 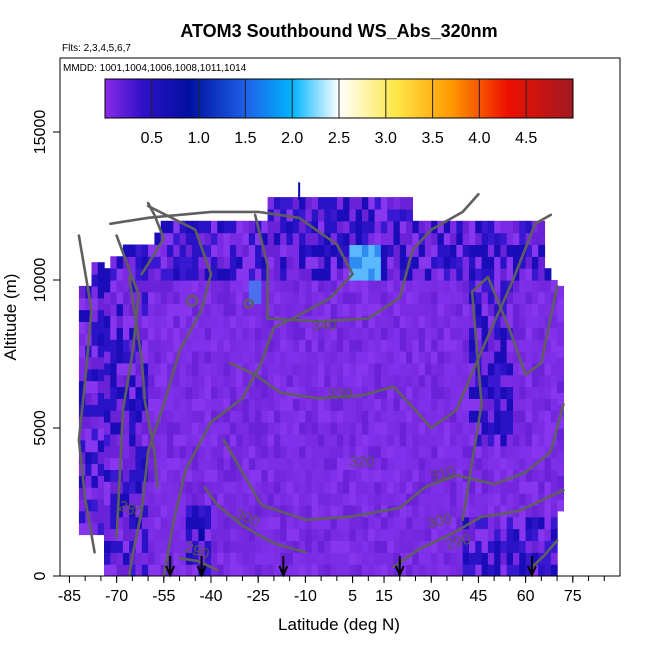 What do you see at coordinates (458, 542) in the screenshot?
I see `contour-label: 290` at bounding box center [458, 542].